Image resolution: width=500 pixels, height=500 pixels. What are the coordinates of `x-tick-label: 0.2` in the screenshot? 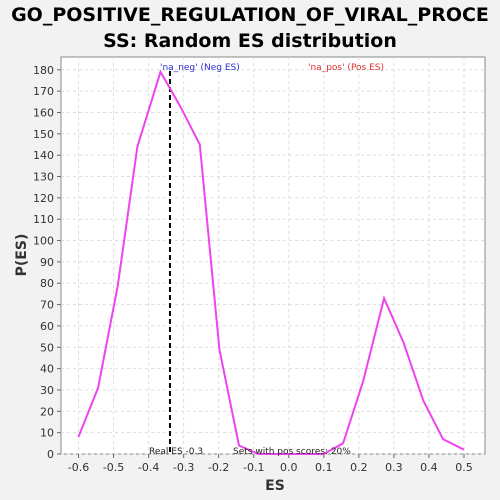 It's located at (359, 467).